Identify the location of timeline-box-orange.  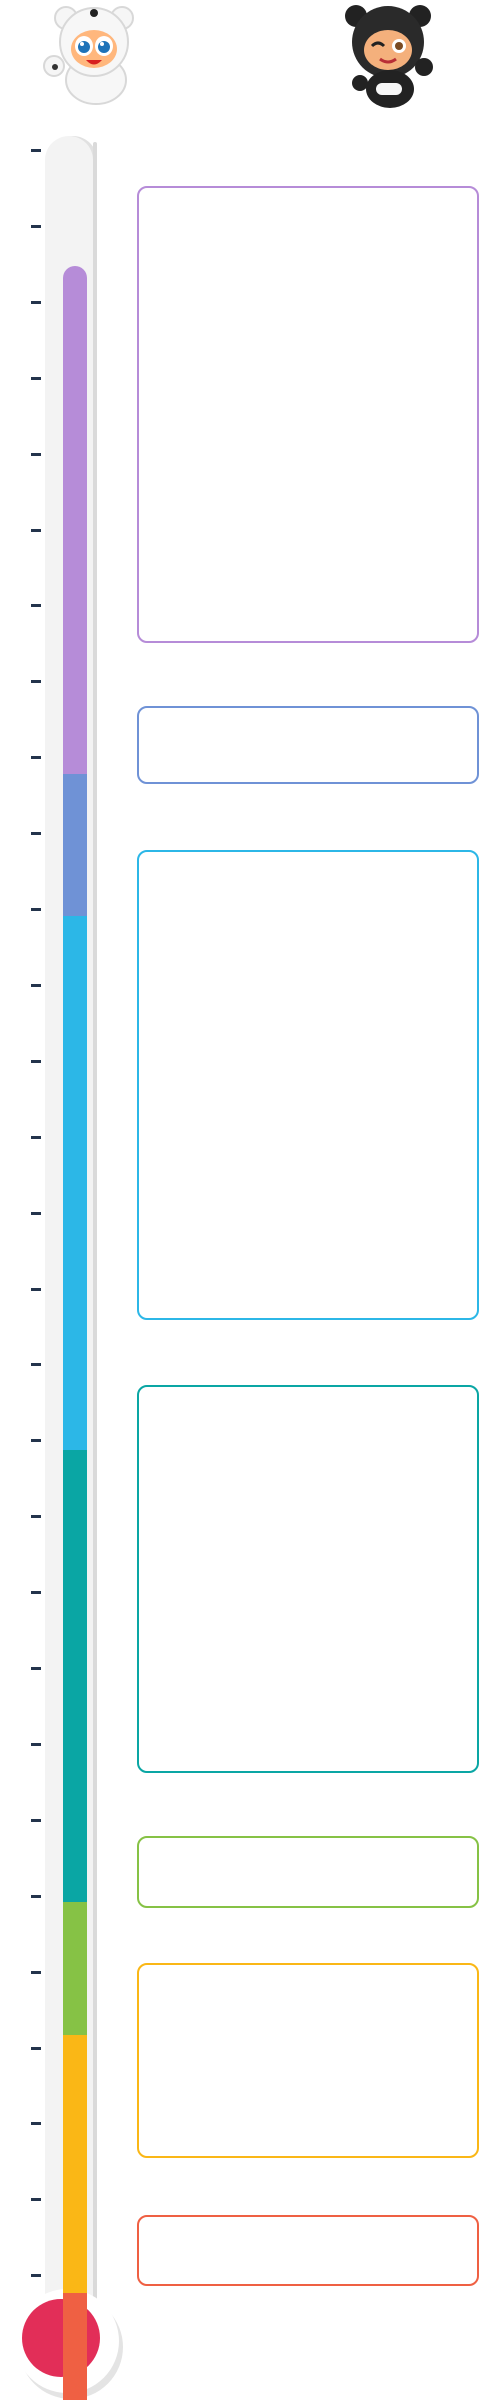
(308, 2250).